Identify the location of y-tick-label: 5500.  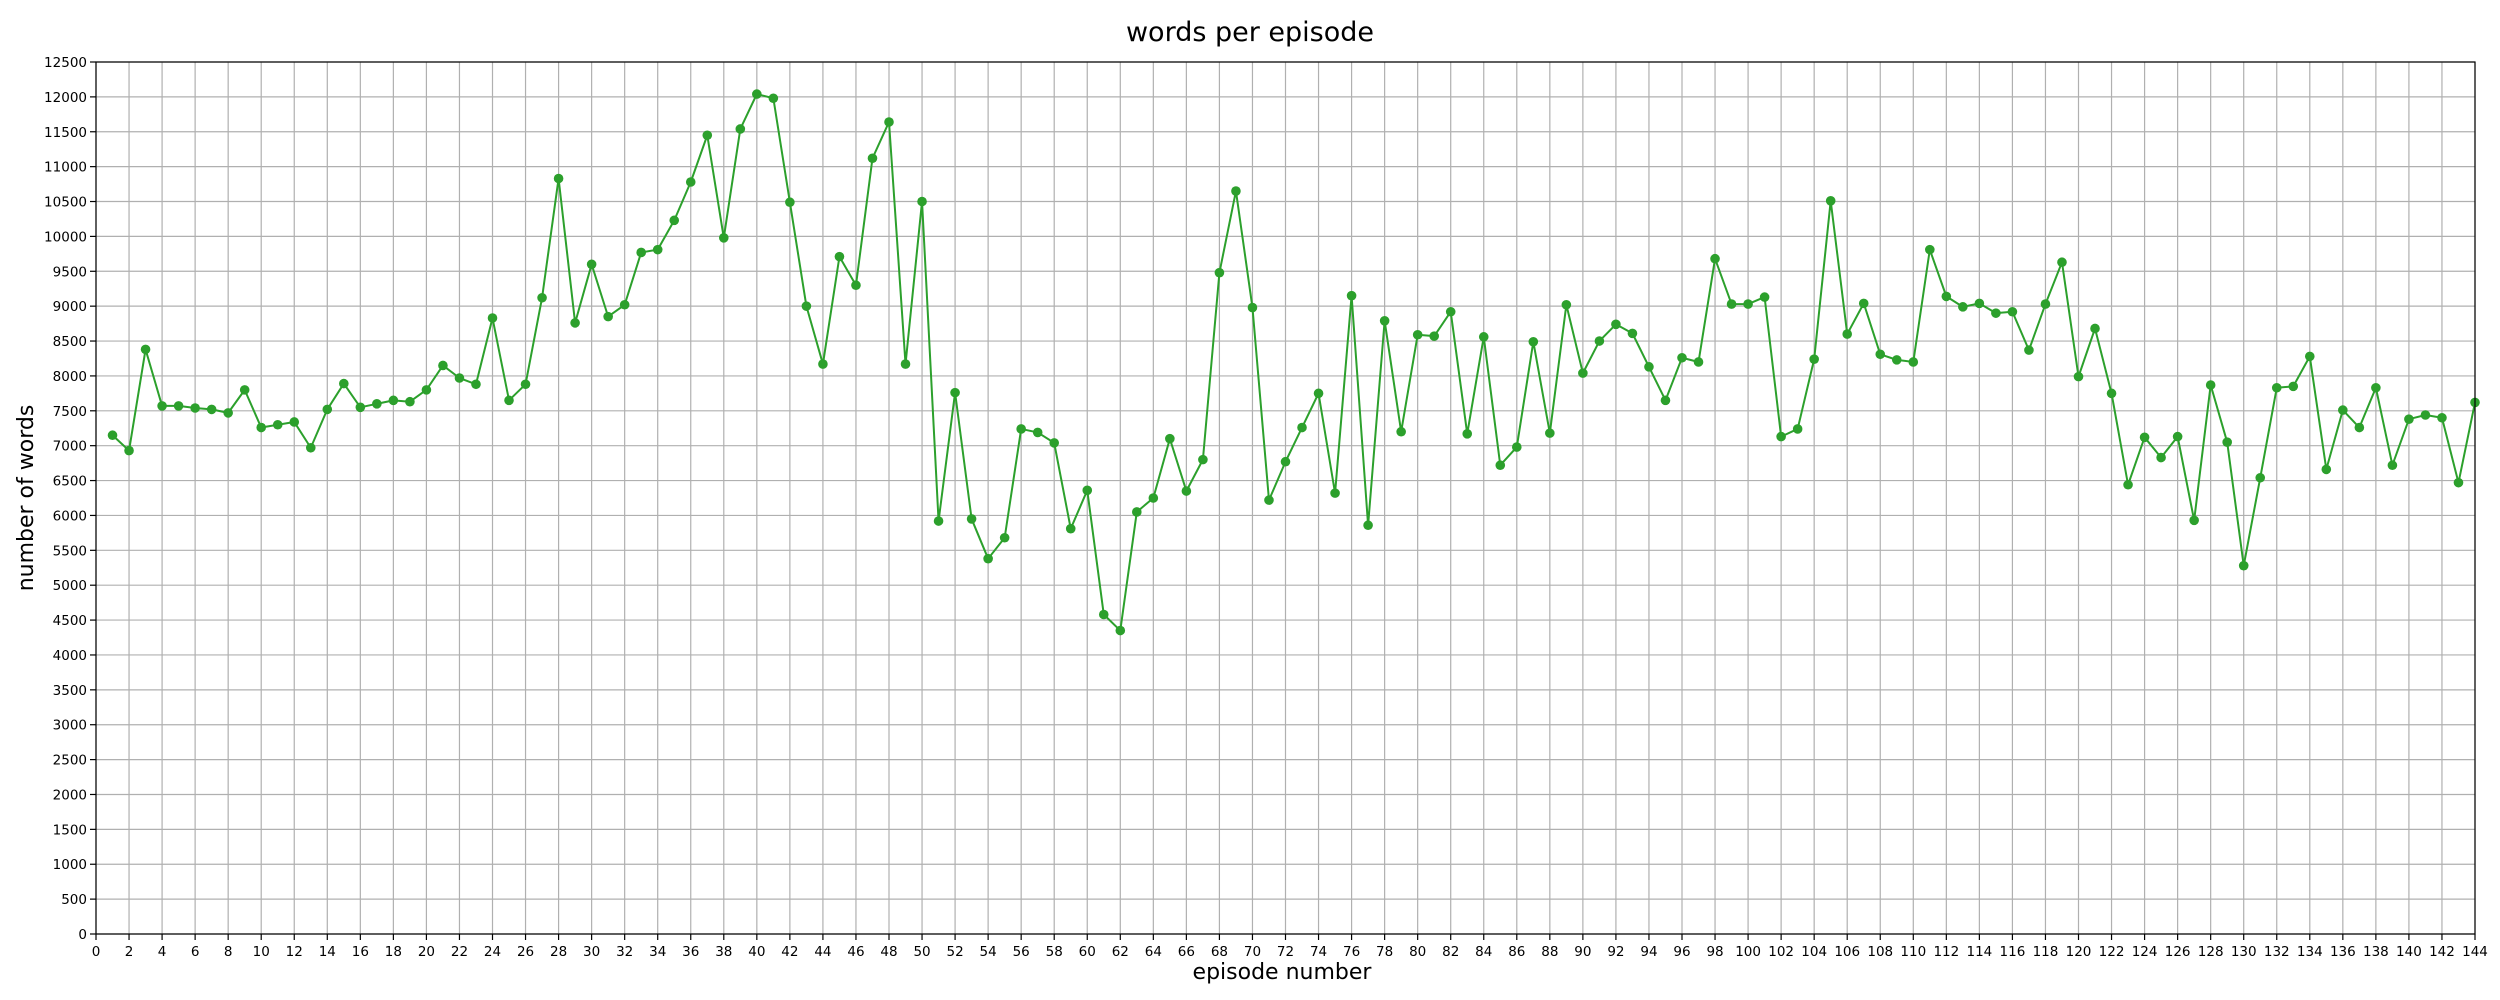
(70, 551).